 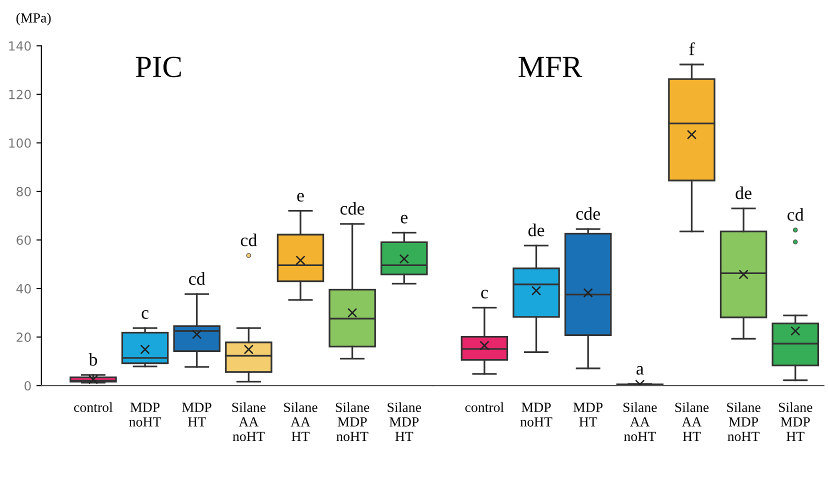 What do you see at coordinates (23, 240) in the screenshot?
I see `y-tick-label: 60` at bounding box center [23, 240].